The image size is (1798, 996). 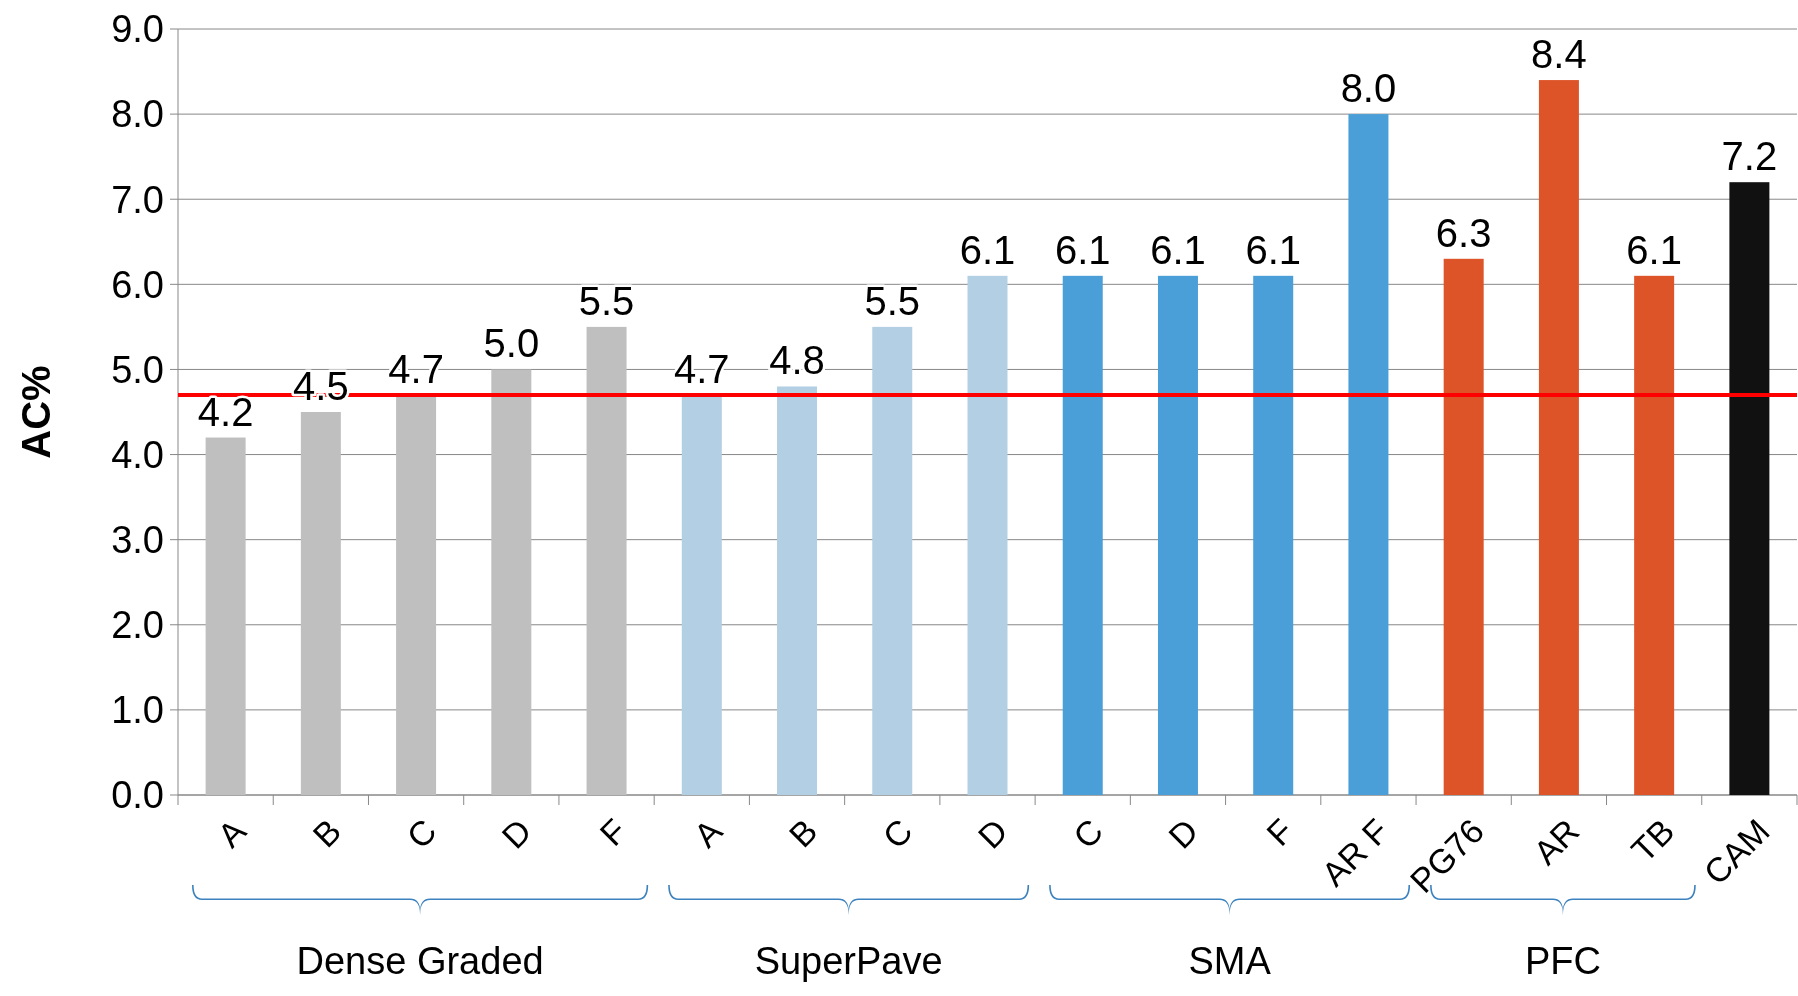 I want to click on y-tick-label: 1.0, so click(x=137, y=710).